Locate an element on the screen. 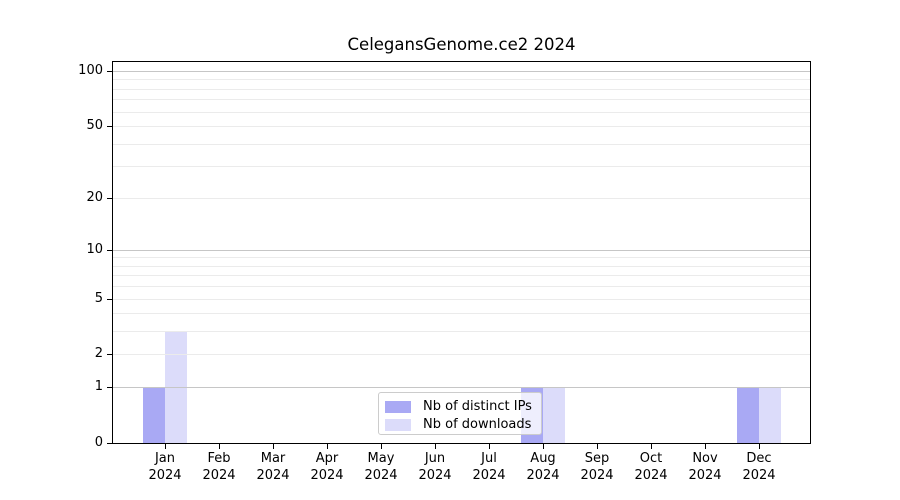 Image resolution: width=900 pixels, height=500 pixels. legend-swatch-downloads is located at coordinates (398, 425).